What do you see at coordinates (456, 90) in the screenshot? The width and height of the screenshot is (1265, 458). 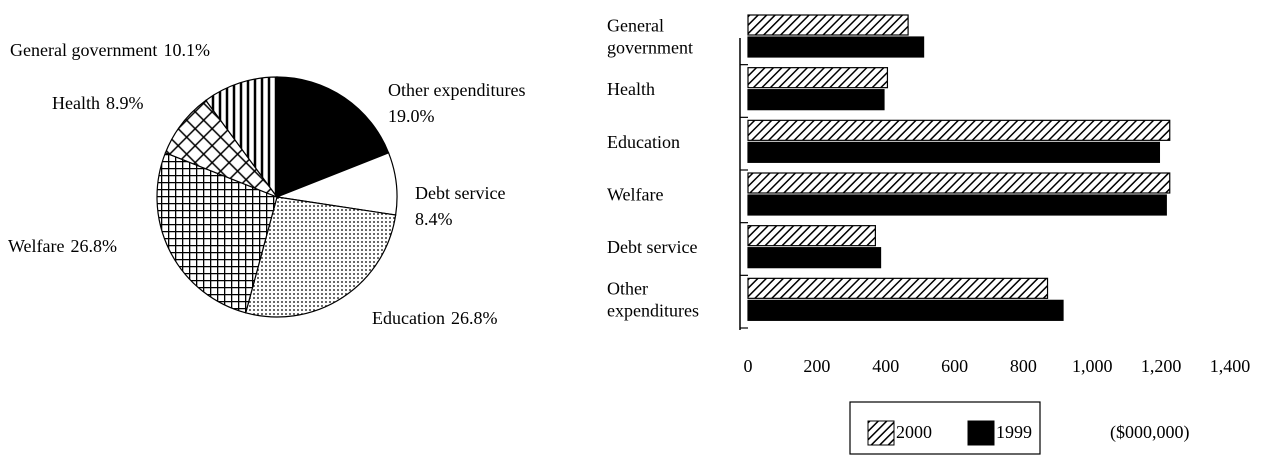 I see `slice-name: Other expenditures` at bounding box center [456, 90].